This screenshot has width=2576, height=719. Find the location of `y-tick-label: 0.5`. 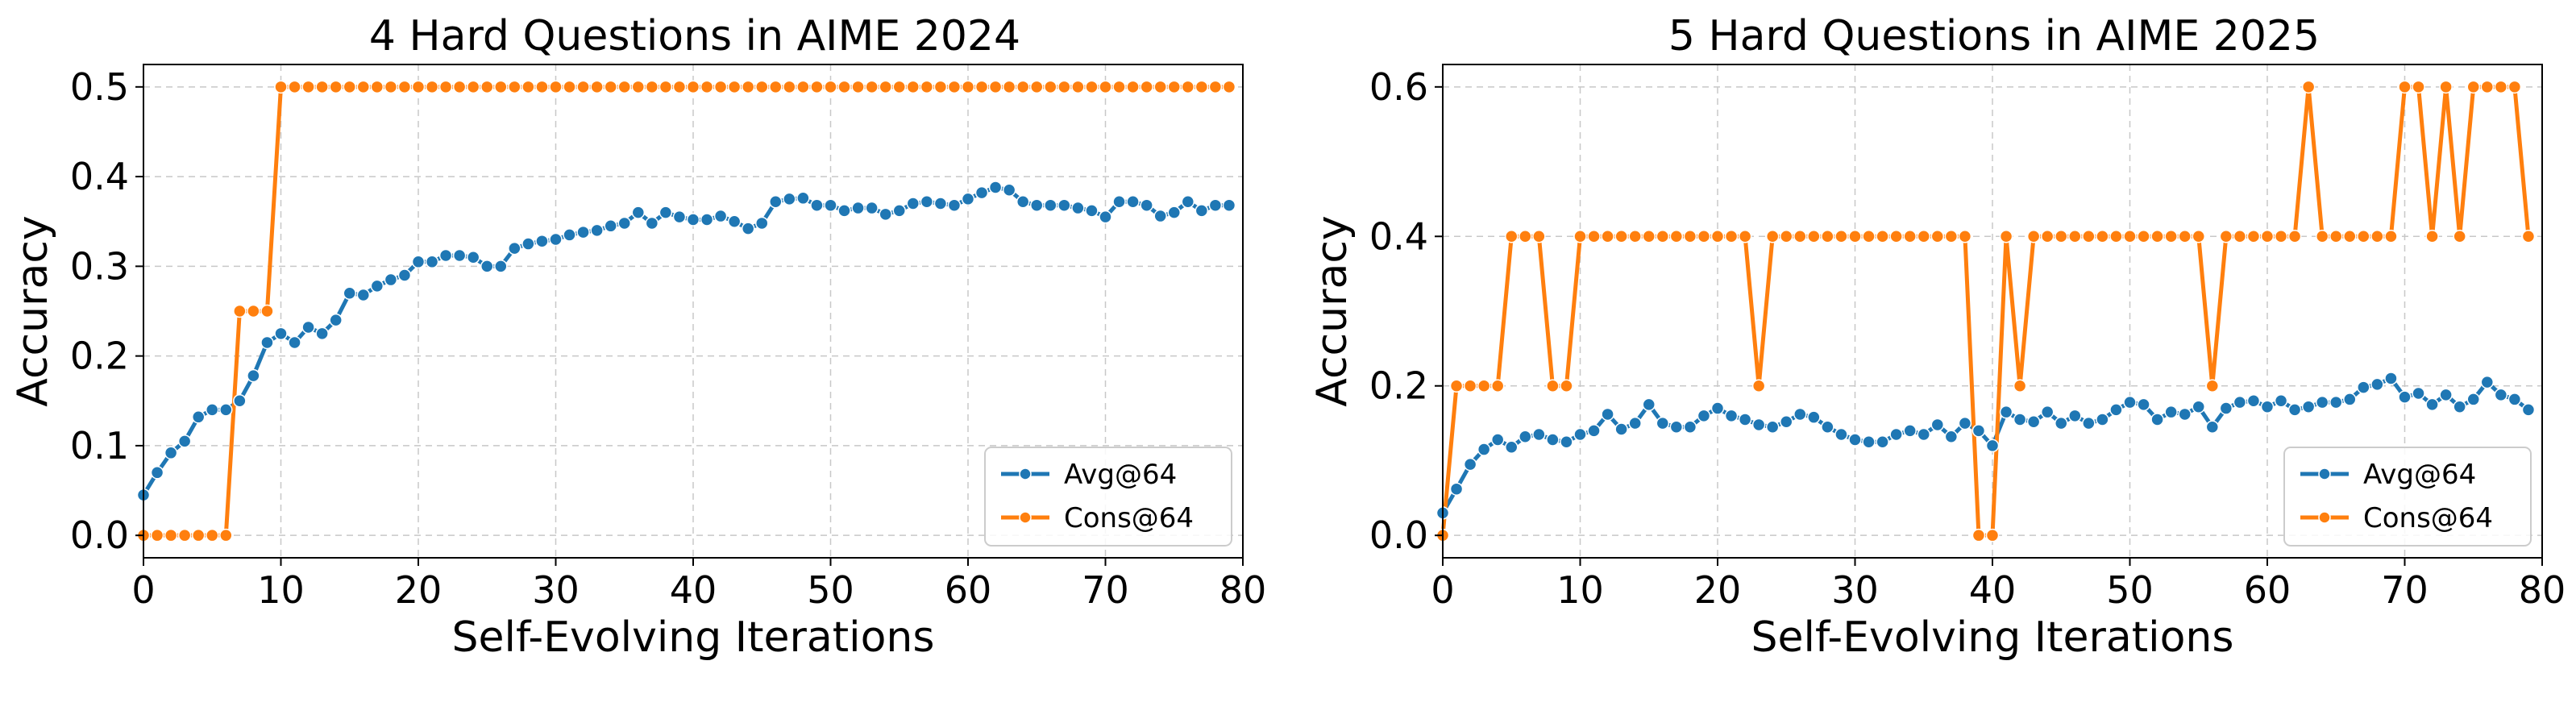

y-tick-label: 0.5 is located at coordinates (99, 87).